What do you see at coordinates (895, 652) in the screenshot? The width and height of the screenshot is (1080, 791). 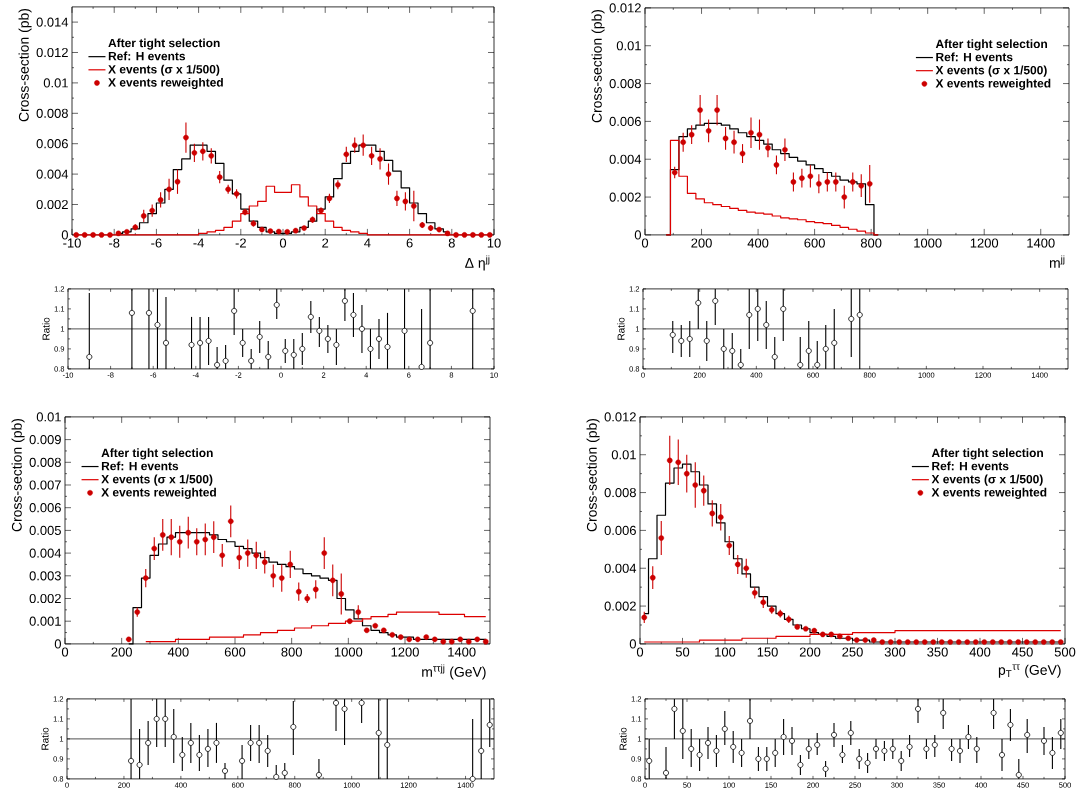 I see `x-tick-label: 300` at bounding box center [895, 652].